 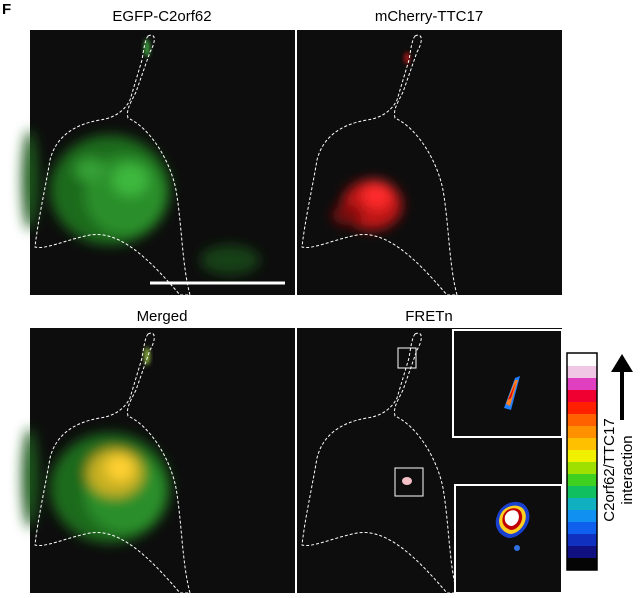 What do you see at coordinates (6, 9) in the screenshot?
I see `panel-label: F` at bounding box center [6, 9].